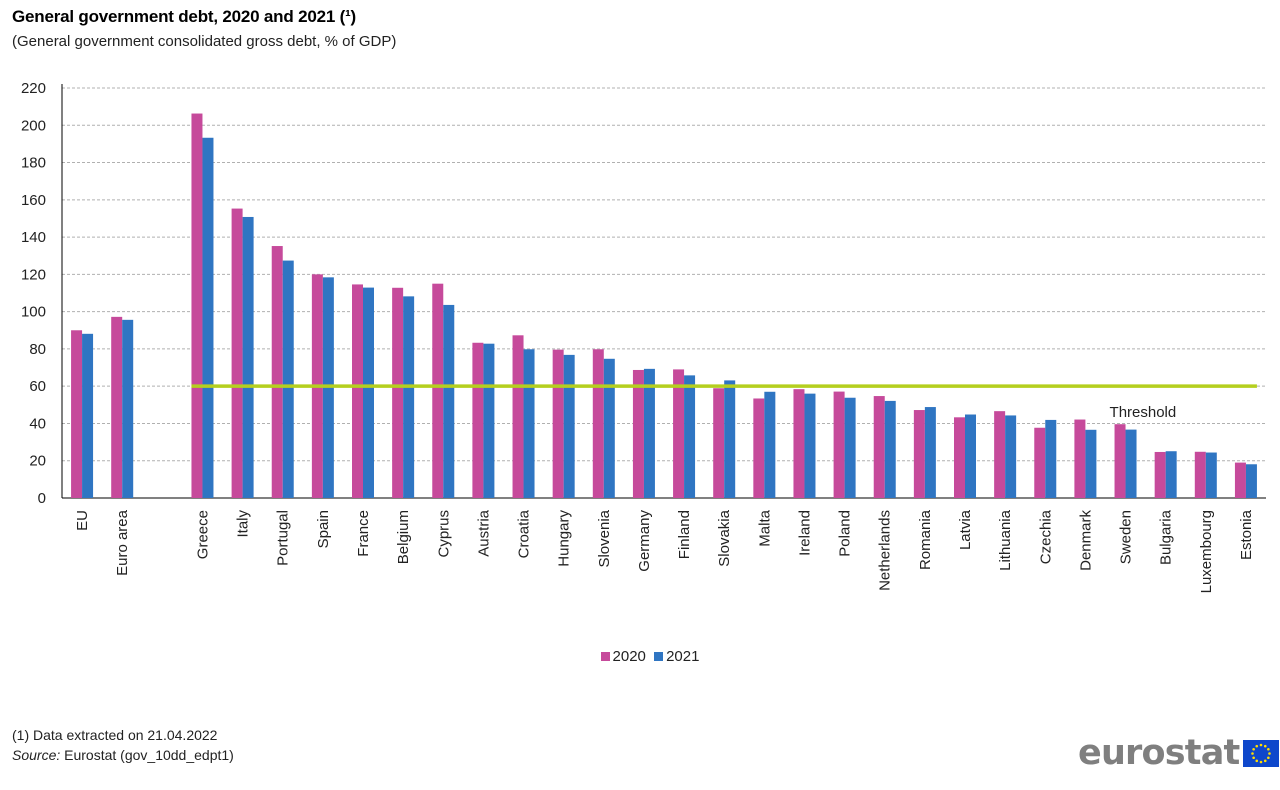  Describe the element at coordinates (77, 414) in the screenshot. I see `bar-eu-2020` at that location.